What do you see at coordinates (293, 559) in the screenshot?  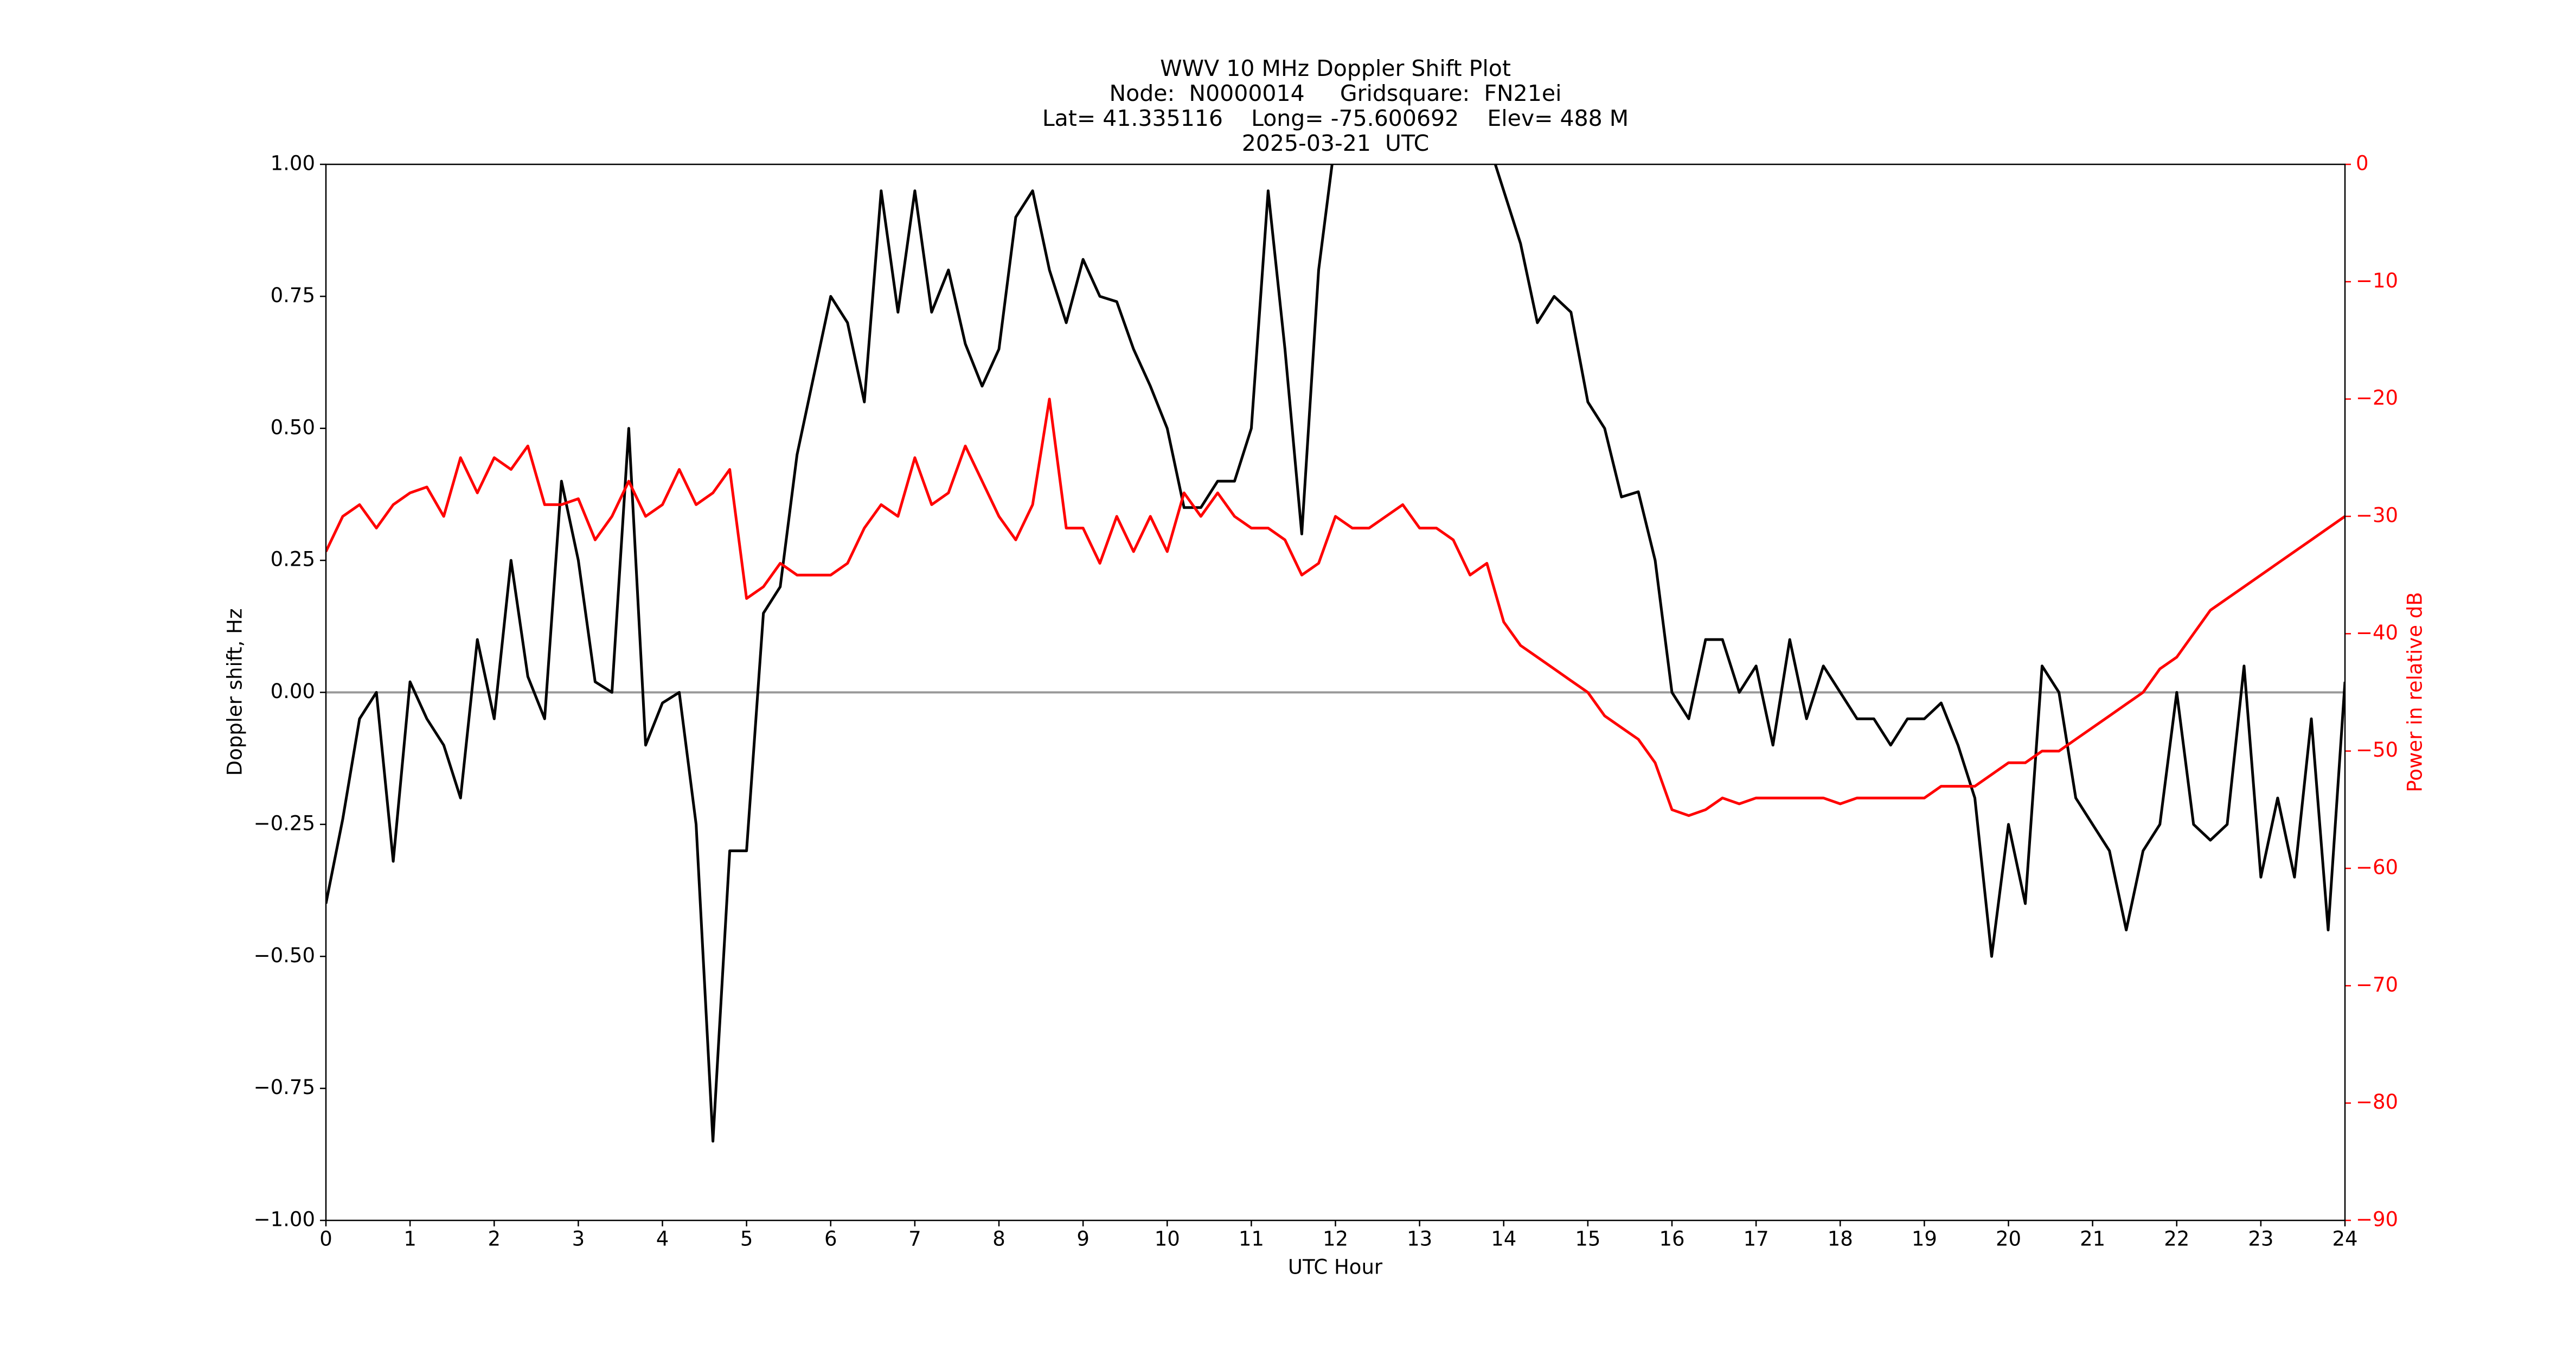 I see `y-tick-label: 0.25` at bounding box center [293, 559].